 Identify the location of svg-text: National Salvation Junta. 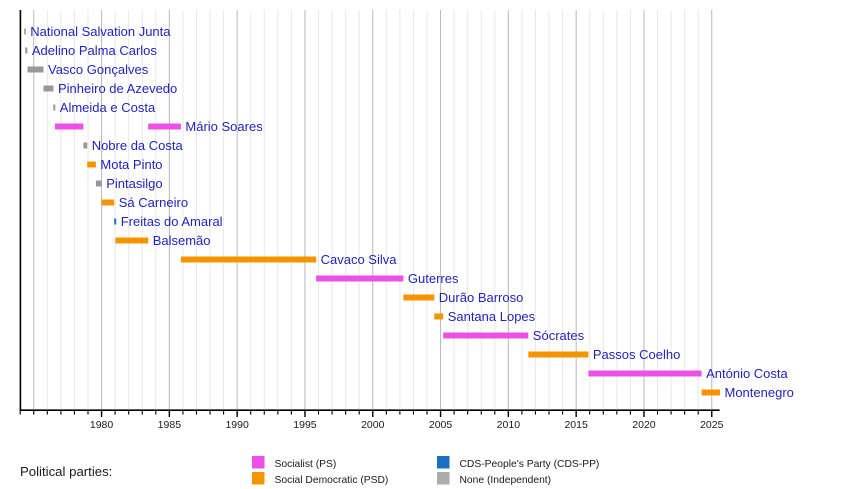
(100, 31).